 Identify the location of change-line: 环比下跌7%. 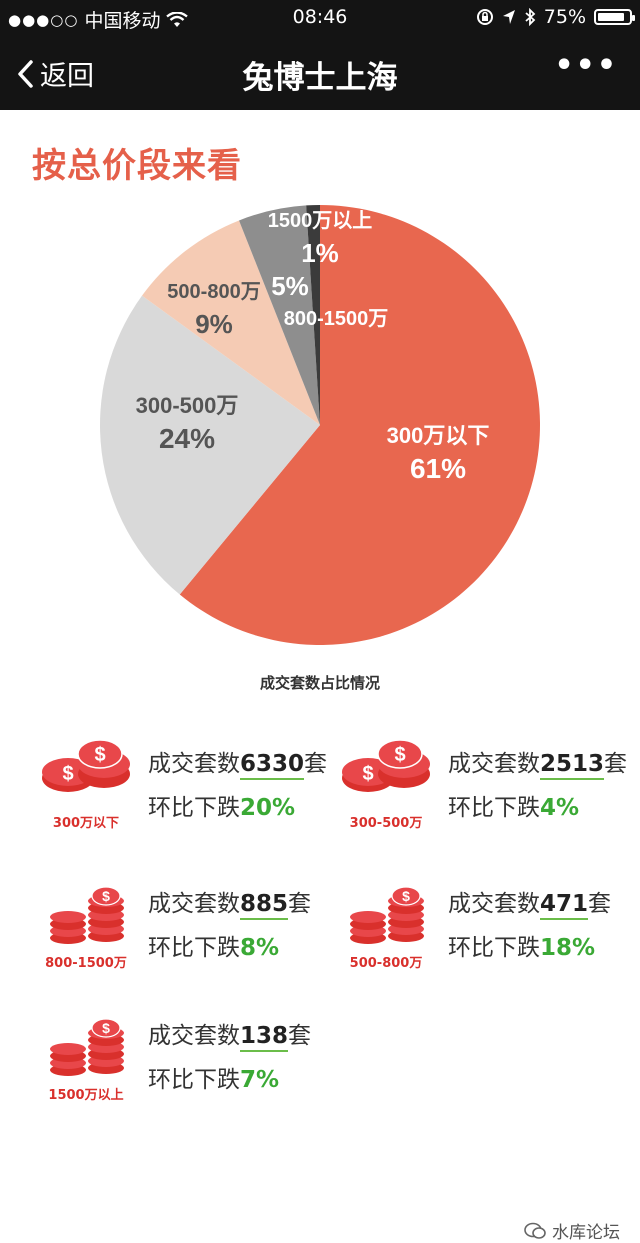
(213, 1077).